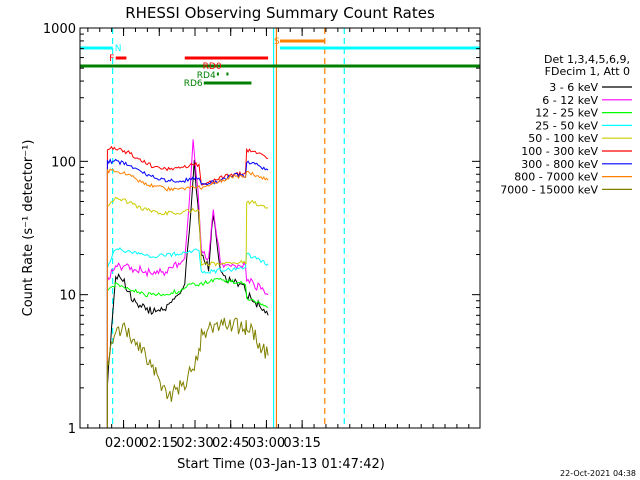  Describe the element at coordinates (556, 177) in the screenshot. I see `legend-label: 800 - 7000 keV` at that location.